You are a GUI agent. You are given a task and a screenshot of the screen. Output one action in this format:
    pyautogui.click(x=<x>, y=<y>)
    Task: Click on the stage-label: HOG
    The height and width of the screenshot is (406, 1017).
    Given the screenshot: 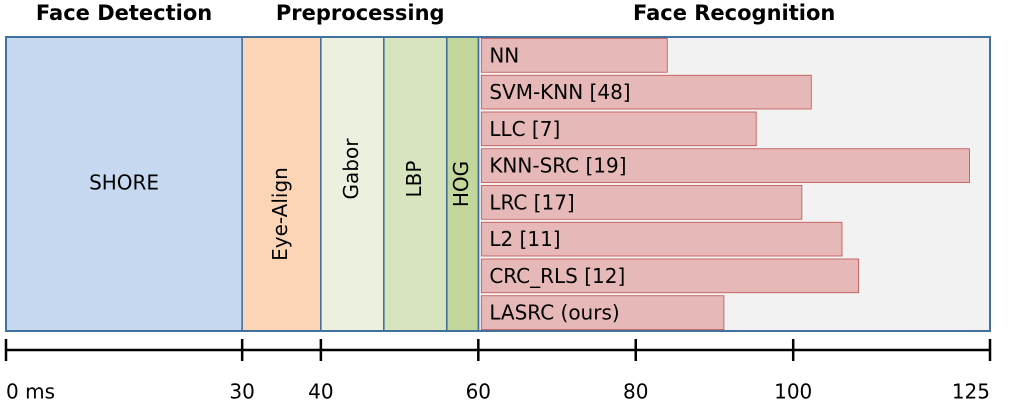 What is the action you would take?
    pyautogui.click(x=461, y=184)
    